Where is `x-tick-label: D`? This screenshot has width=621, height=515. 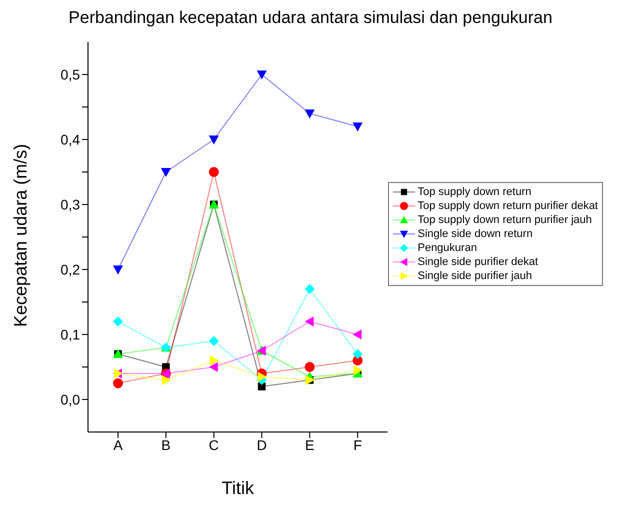 x-tick-label: D is located at coordinates (261, 444).